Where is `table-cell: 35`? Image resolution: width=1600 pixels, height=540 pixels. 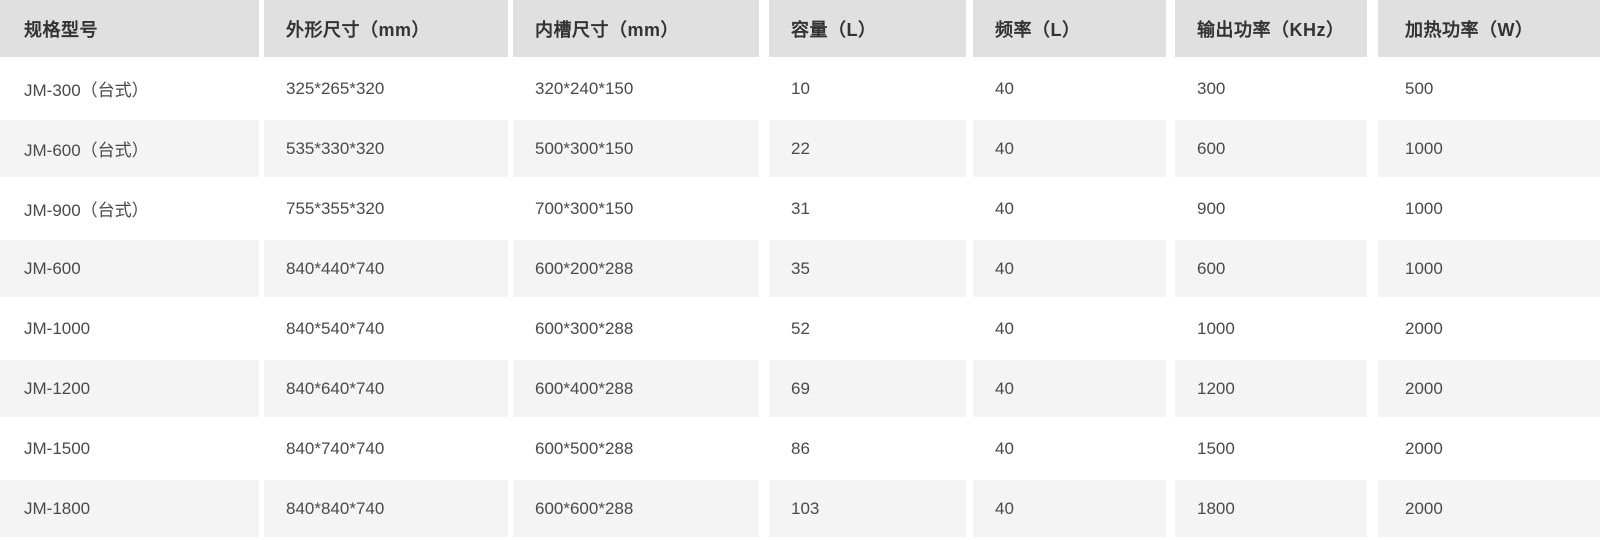
table-cell: 35 is located at coordinates (871, 270).